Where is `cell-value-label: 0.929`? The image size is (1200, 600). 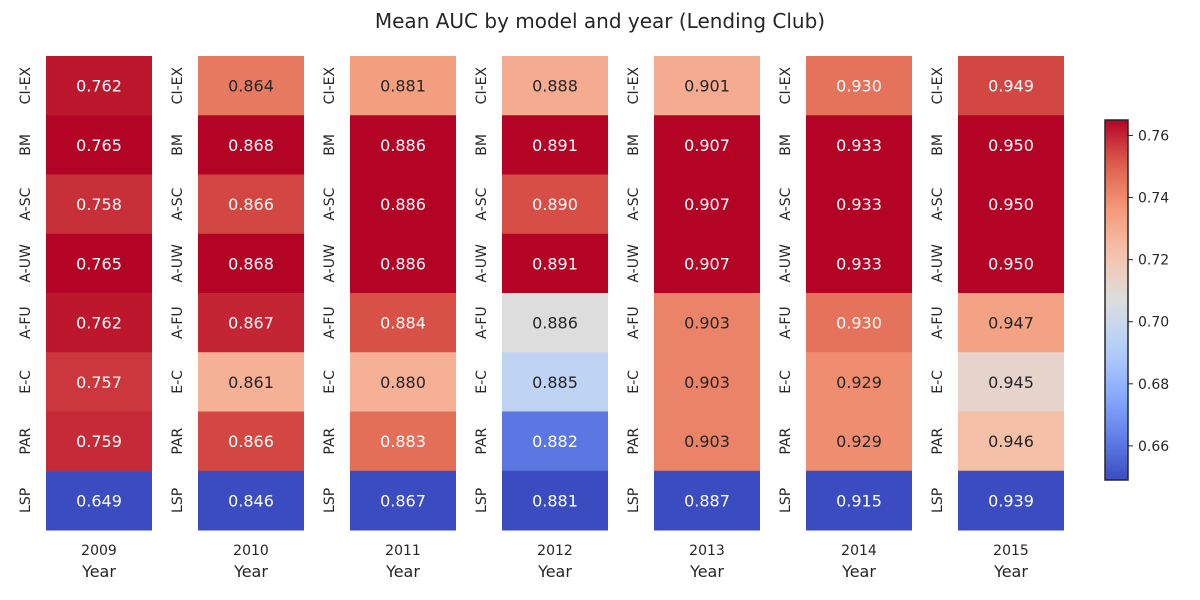 cell-value-label: 0.929 is located at coordinates (859, 441).